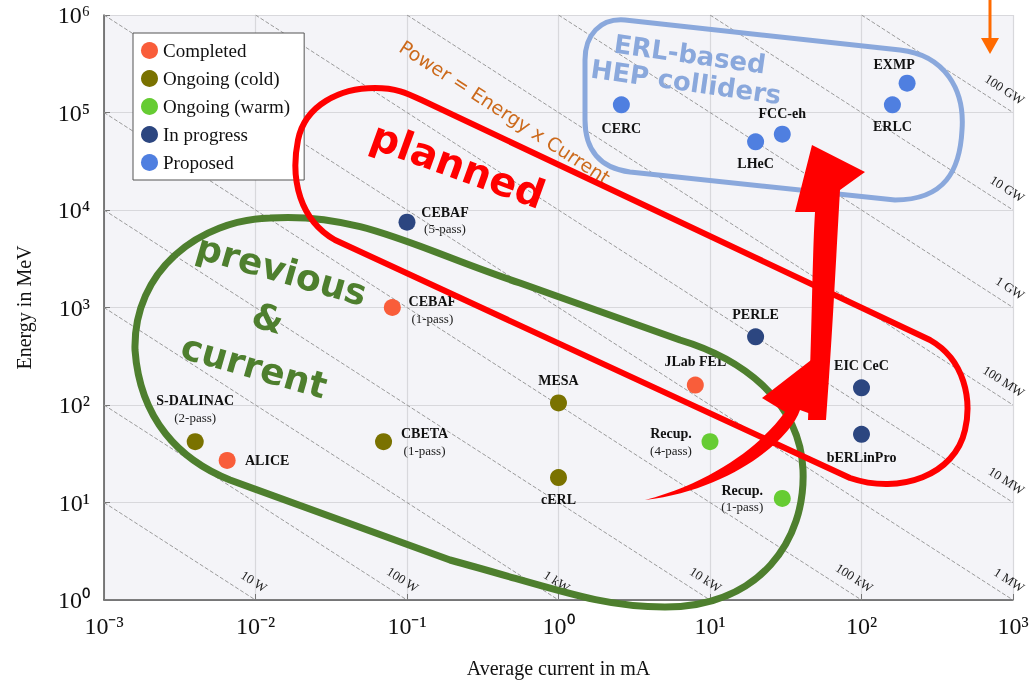  Describe the element at coordinates (894, 64) in the screenshot. I see `annotation: EXMP` at that location.